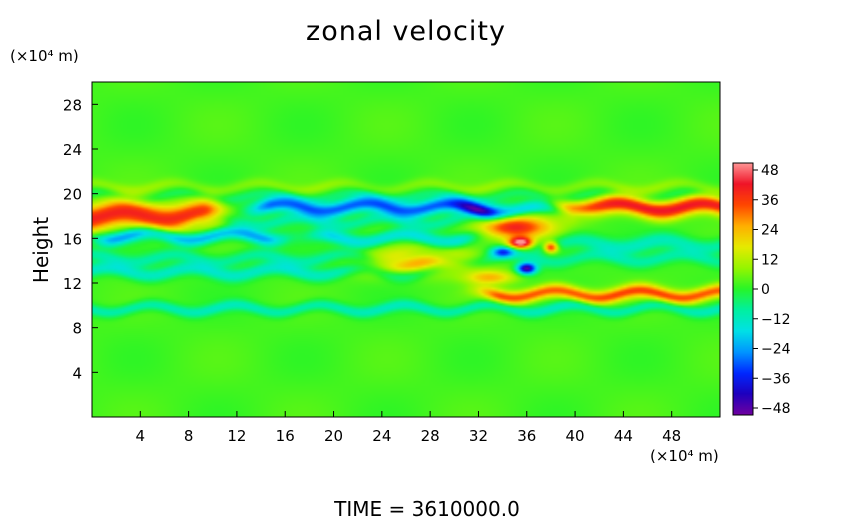 The width and height of the screenshot is (854, 519). I want to click on y-axis-label: Height, so click(41, 250).